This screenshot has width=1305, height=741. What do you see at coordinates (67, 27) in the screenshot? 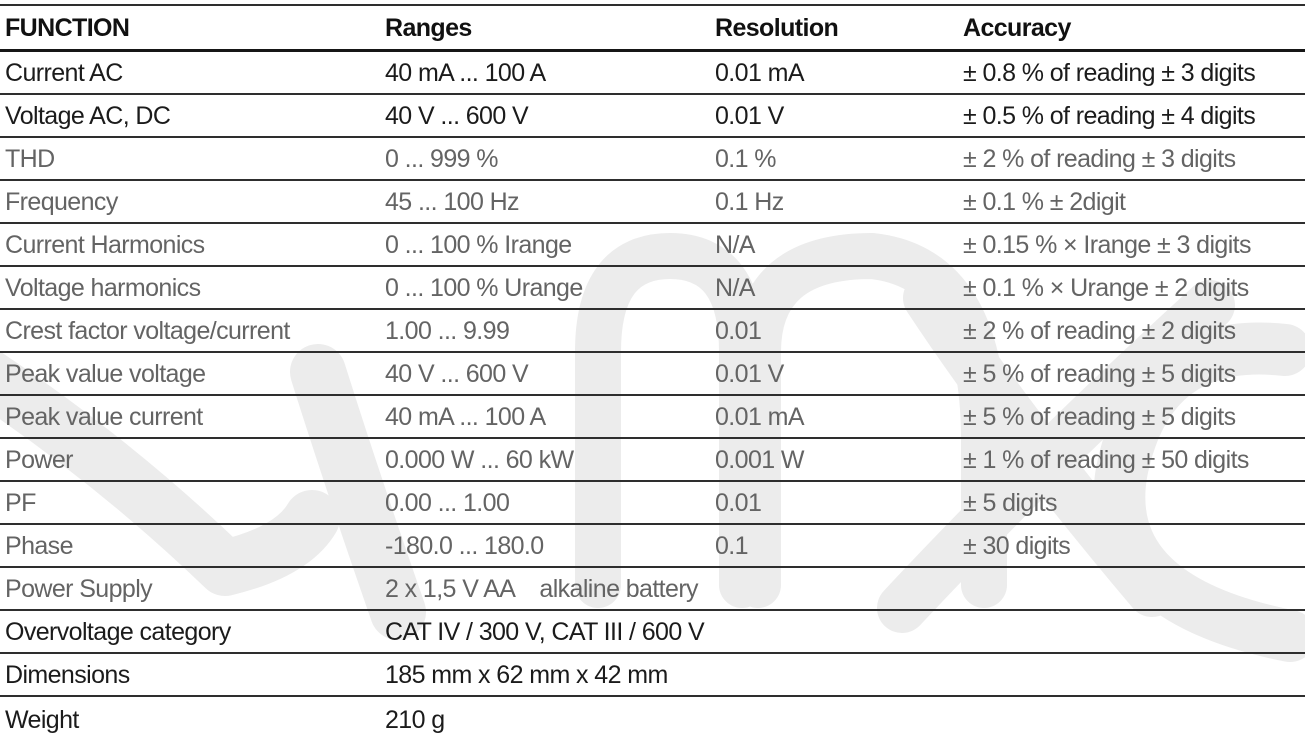
I see `column-header-function: FUNCTION` at bounding box center [67, 27].